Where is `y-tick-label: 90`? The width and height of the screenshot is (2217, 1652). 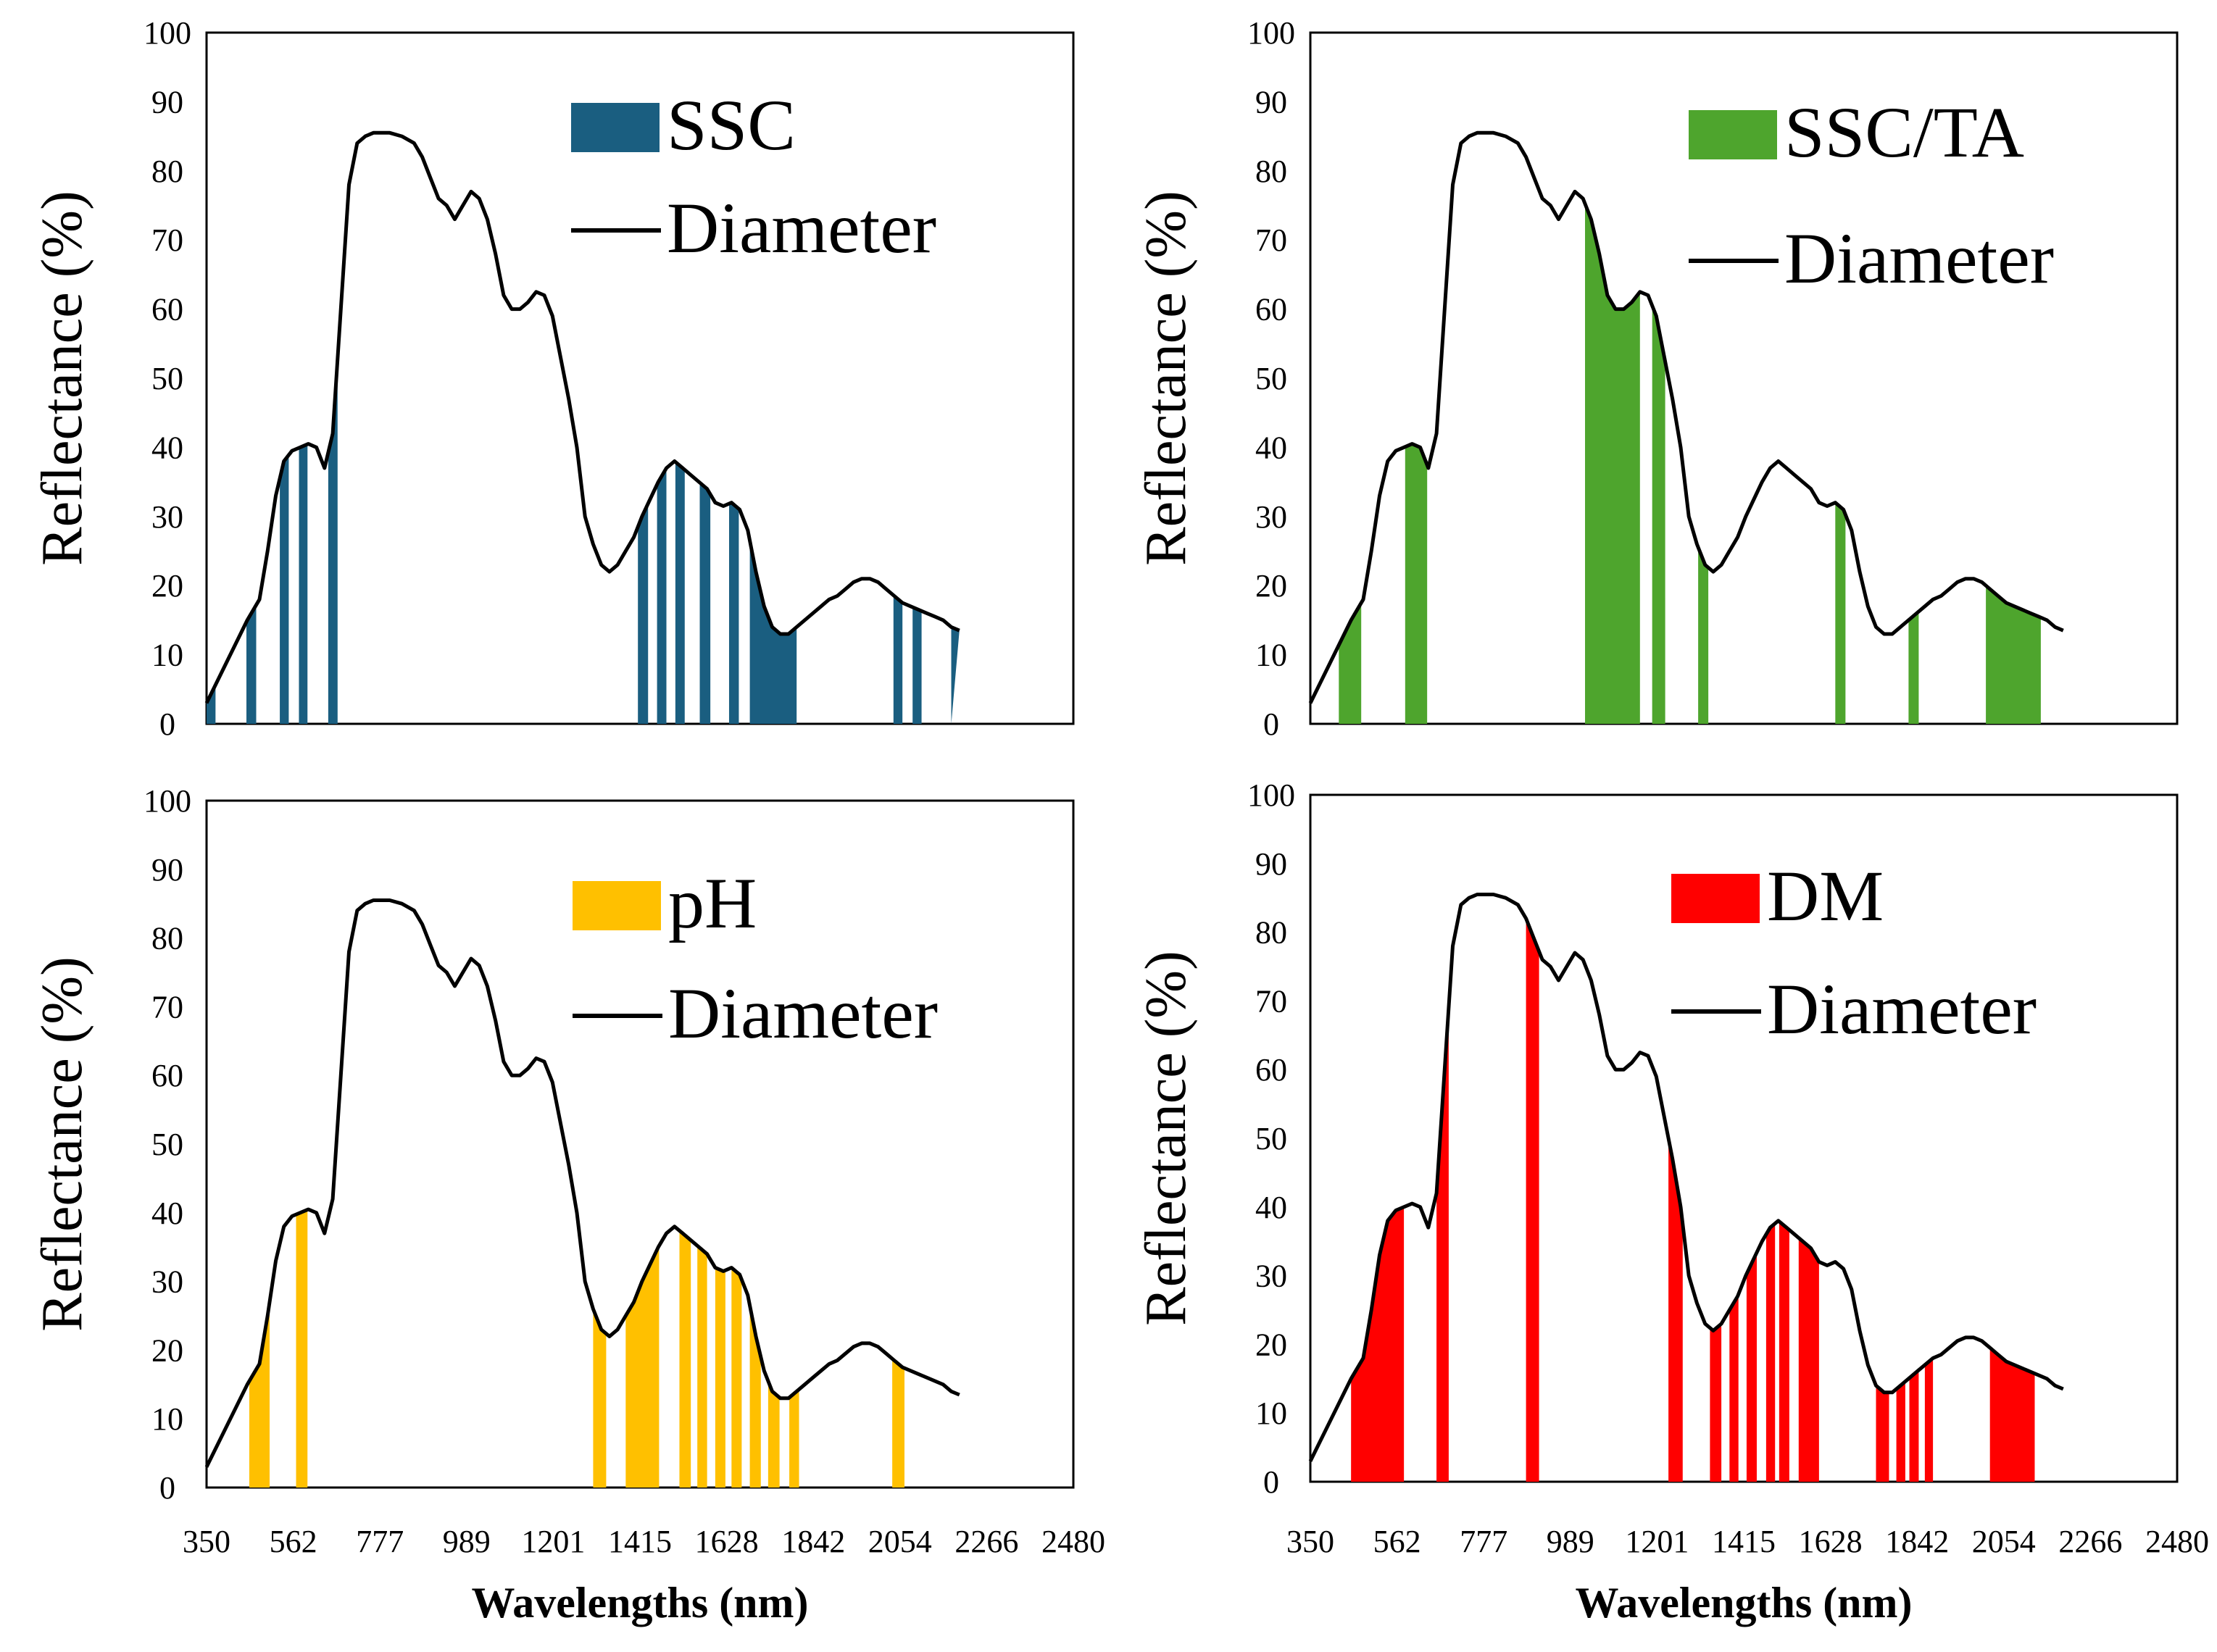 y-tick-label: 90 is located at coordinates (167, 870).